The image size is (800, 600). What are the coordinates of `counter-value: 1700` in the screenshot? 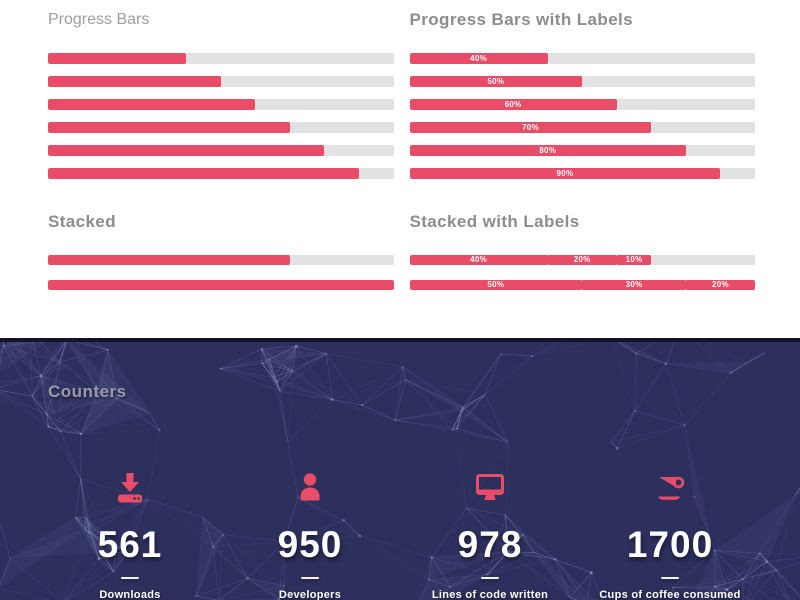 It's located at (670, 544).